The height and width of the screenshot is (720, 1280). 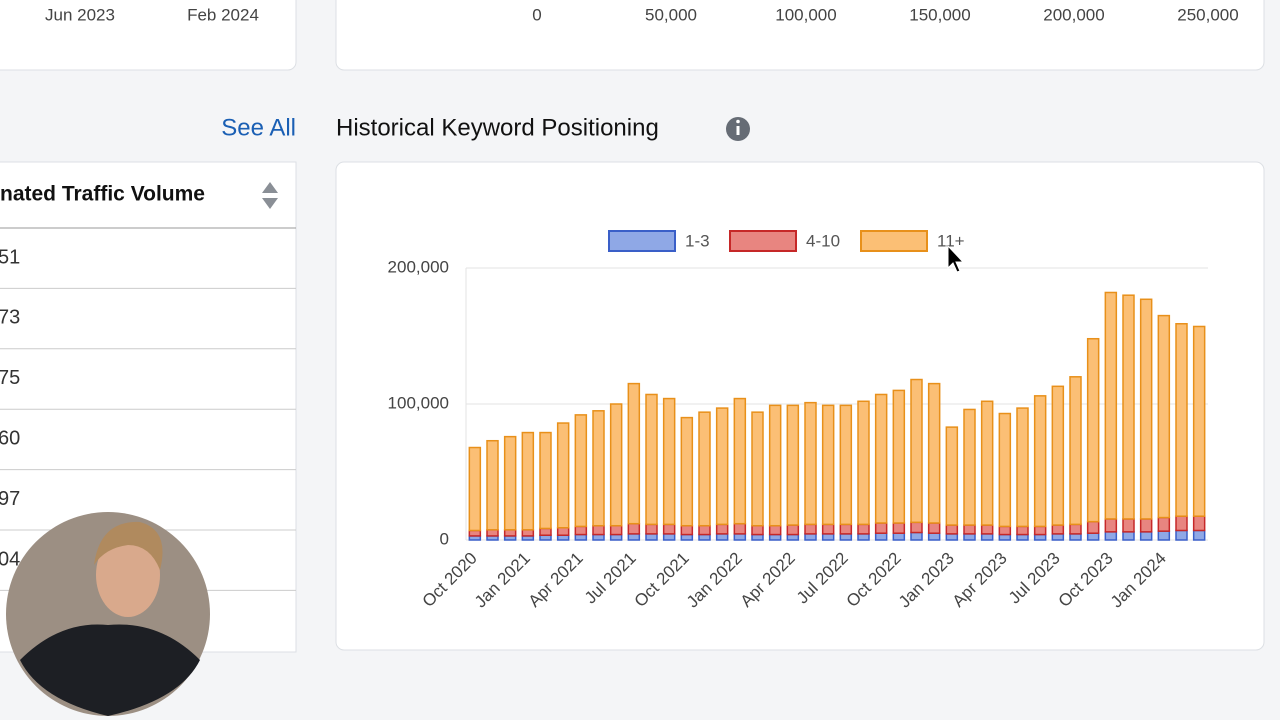 I want to click on axis-label: 0, so click(x=536, y=14).